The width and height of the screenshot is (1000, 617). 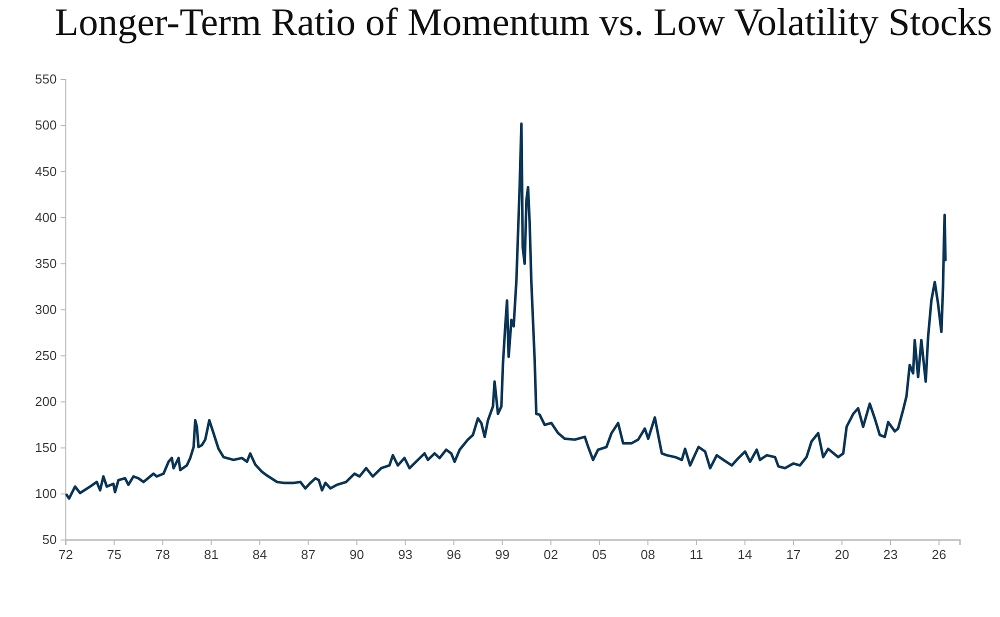 What do you see at coordinates (211, 554) in the screenshot?
I see `x-tick-label: 81` at bounding box center [211, 554].